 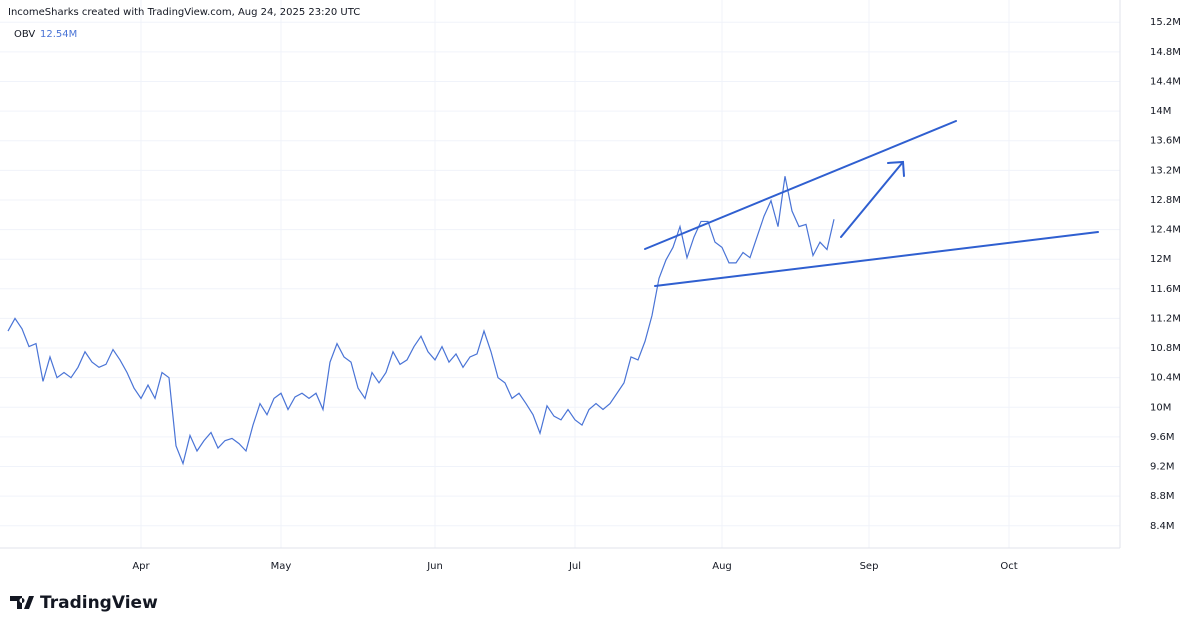 I want to click on x-tick-label: Apr, so click(x=141, y=566).